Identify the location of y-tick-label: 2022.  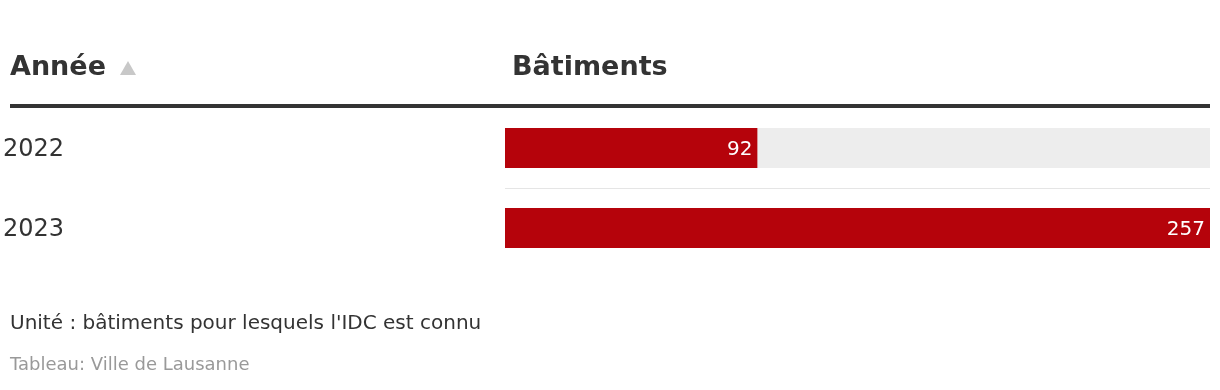
(34, 148).